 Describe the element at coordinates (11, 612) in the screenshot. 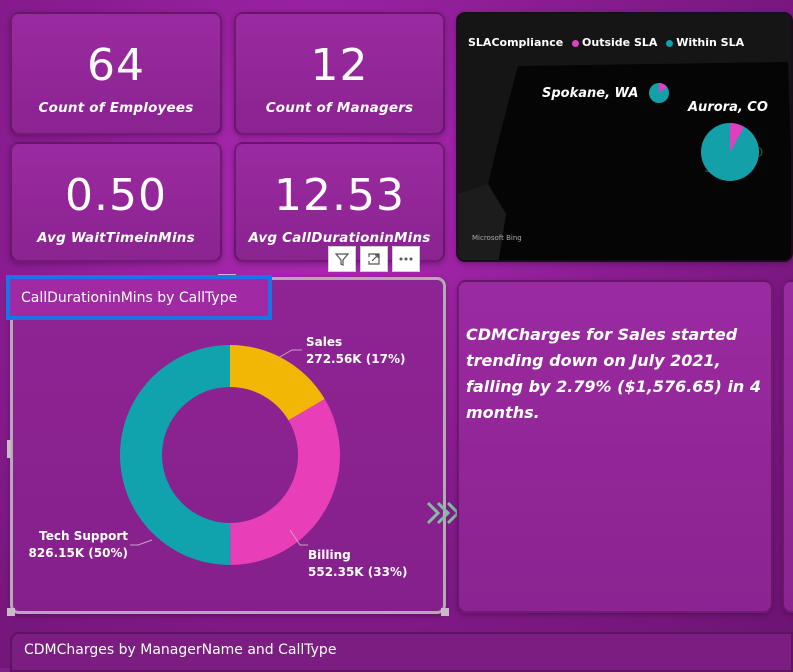

I see `resize-handle-bottom-left` at that location.